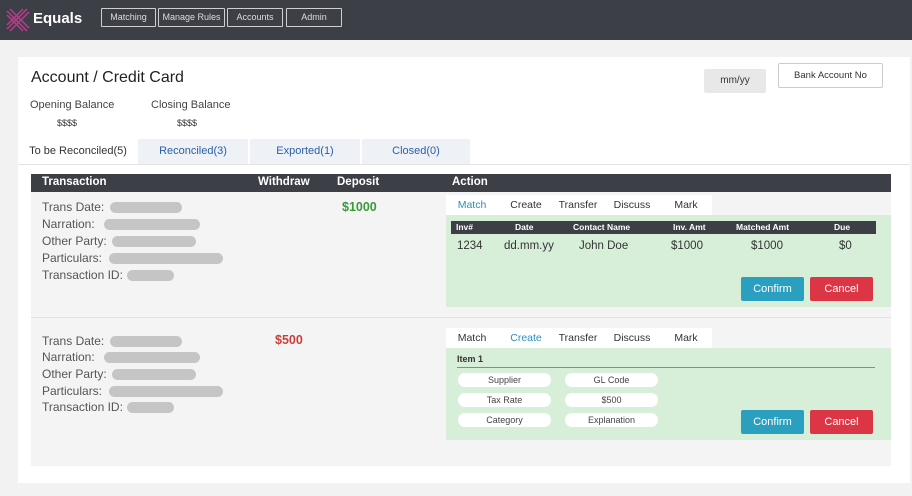  I want to click on logo-icon, so click(18, 20).